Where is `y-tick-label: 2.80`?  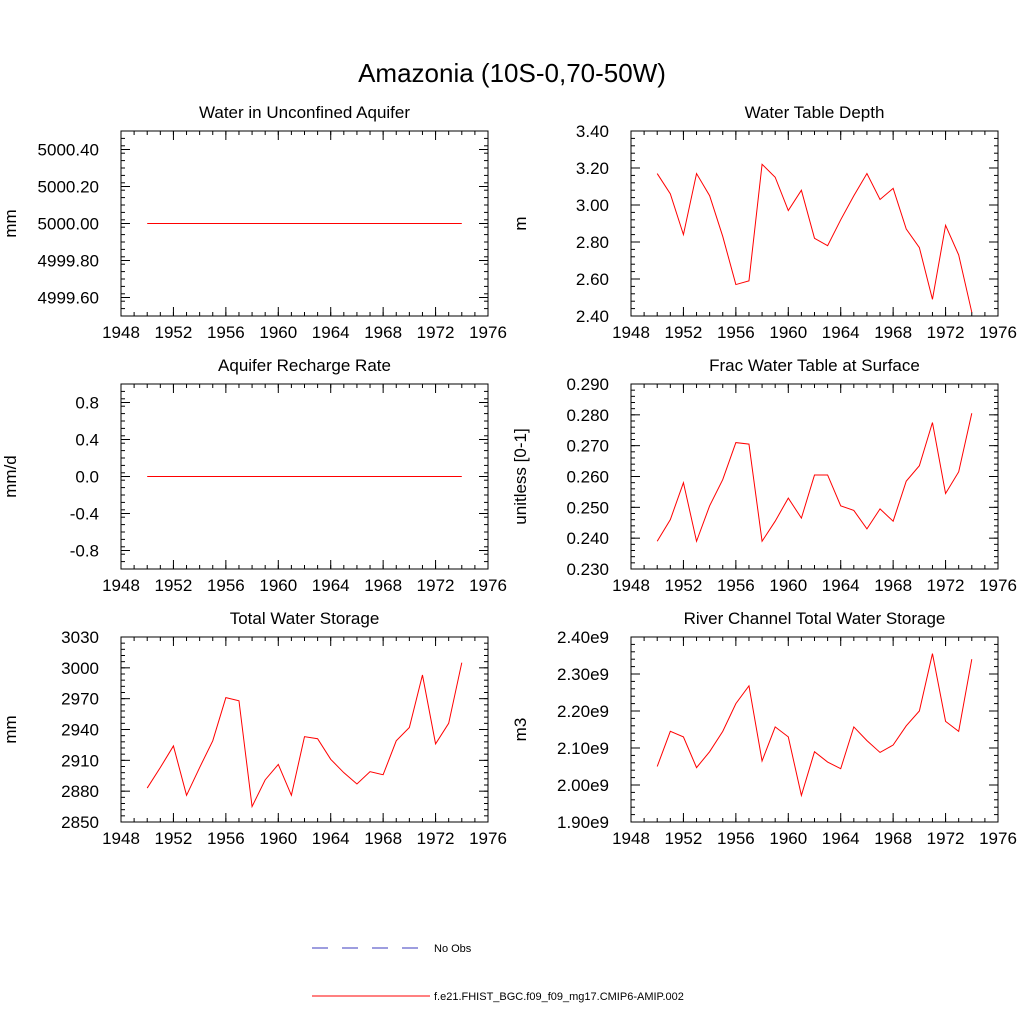 y-tick-label: 2.80 is located at coordinates (592, 242).